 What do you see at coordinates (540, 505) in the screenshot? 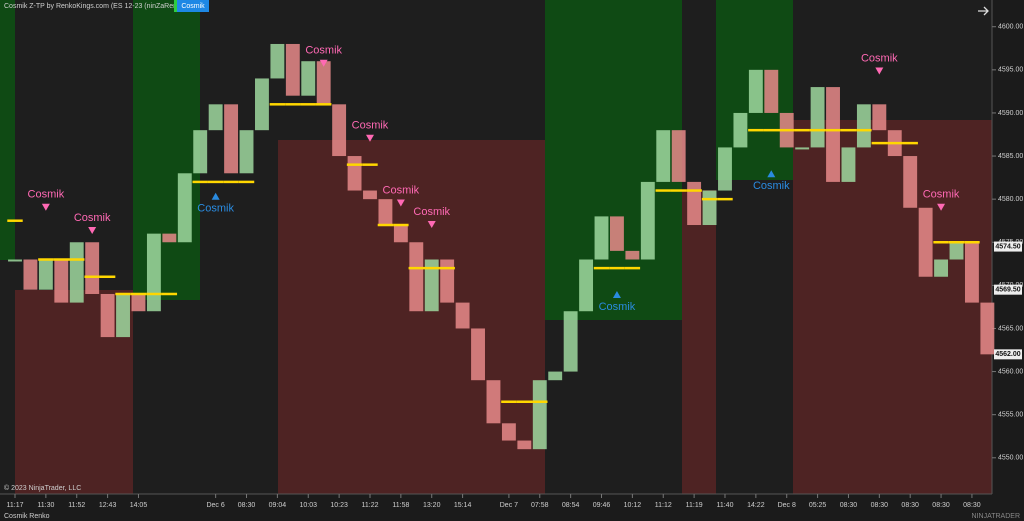
I see `x-tick-label: 07:58` at bounding box center [540, 505].